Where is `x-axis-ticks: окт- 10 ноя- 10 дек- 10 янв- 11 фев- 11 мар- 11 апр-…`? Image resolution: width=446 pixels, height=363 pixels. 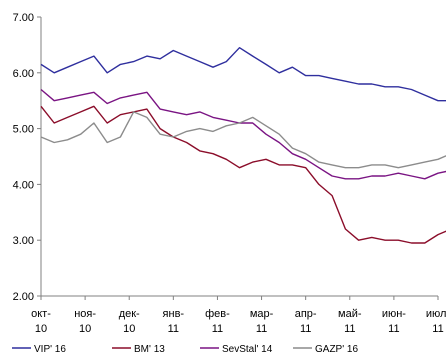 x-axis-ticks: окт- 10 ноя- 10 дек- 10 янв- 11 фев- 11 мар- 11 апр-… is located at coordinates (238, 315).